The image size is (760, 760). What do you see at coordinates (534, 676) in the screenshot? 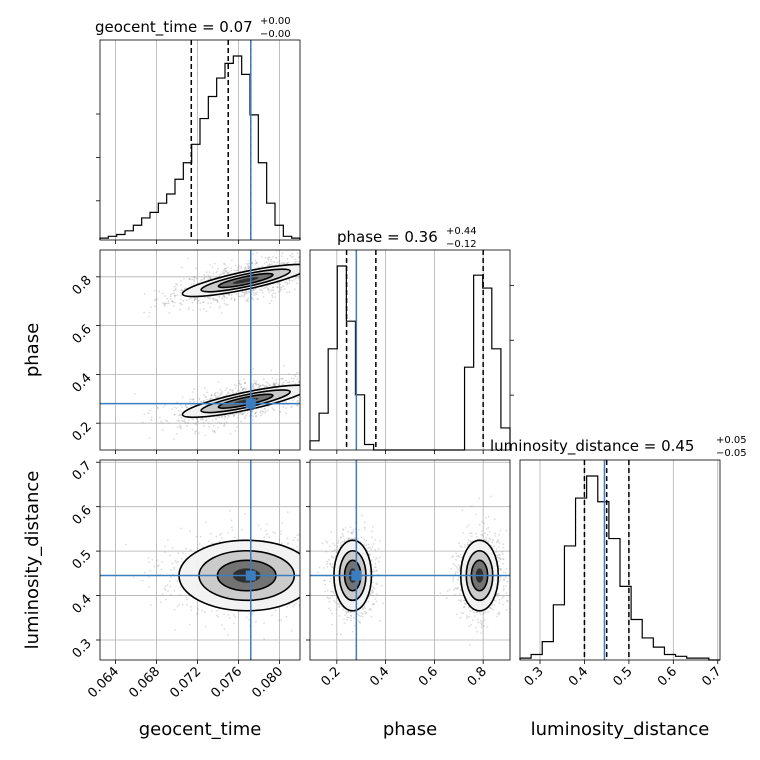
I see `hist-luminosity-distance-xticklabel-0: 0.3` at bounding box center [534, 676].